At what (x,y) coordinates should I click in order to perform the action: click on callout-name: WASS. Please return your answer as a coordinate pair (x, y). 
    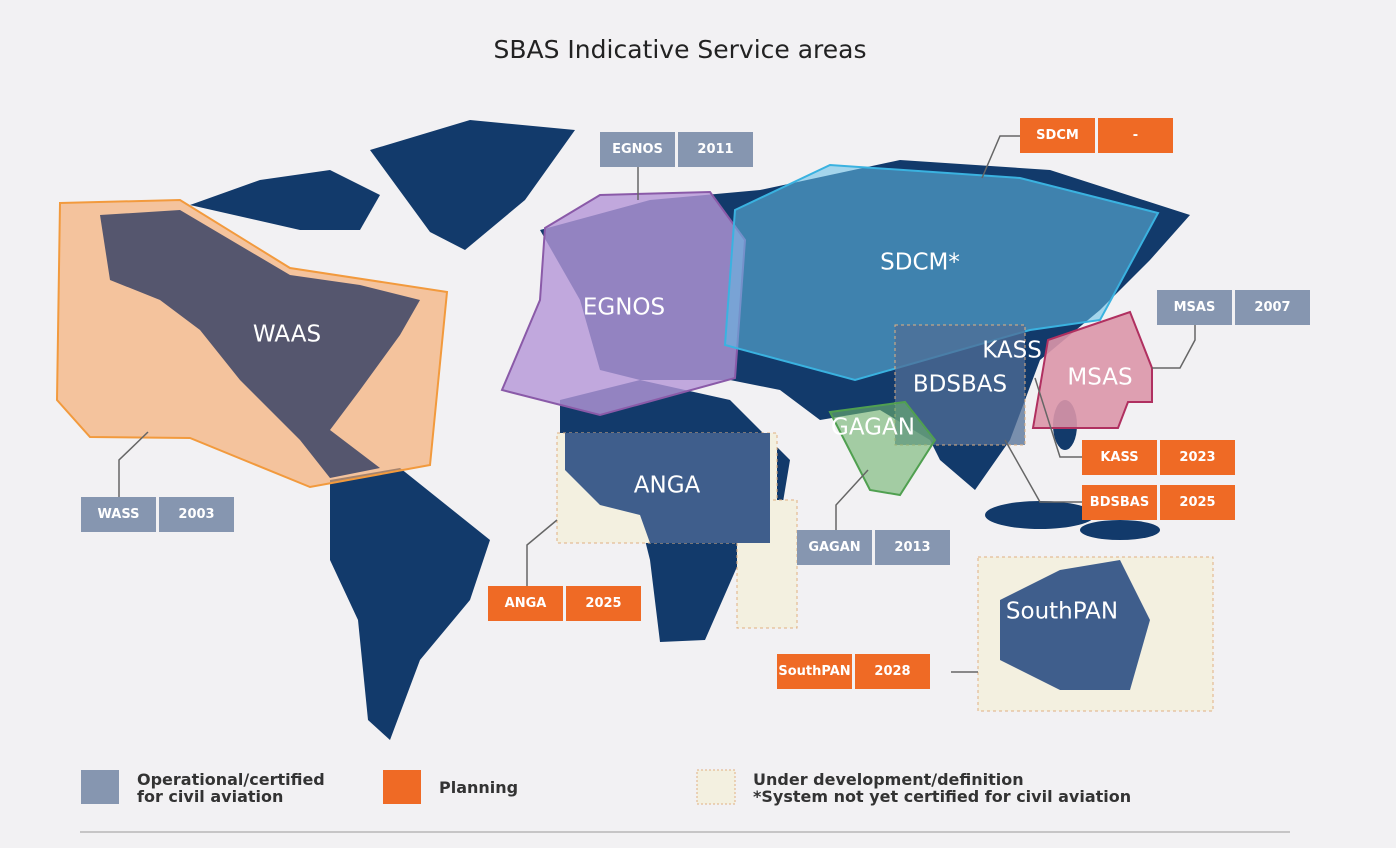
    Looking at the image, I should click on (119, 514).